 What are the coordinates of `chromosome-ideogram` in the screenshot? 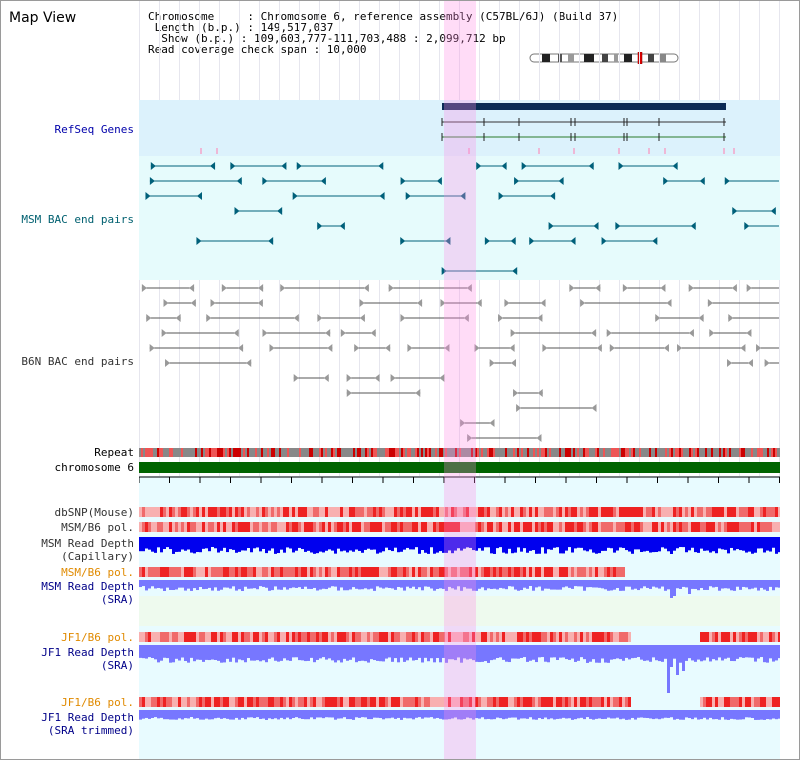 It's located at (604, 58).